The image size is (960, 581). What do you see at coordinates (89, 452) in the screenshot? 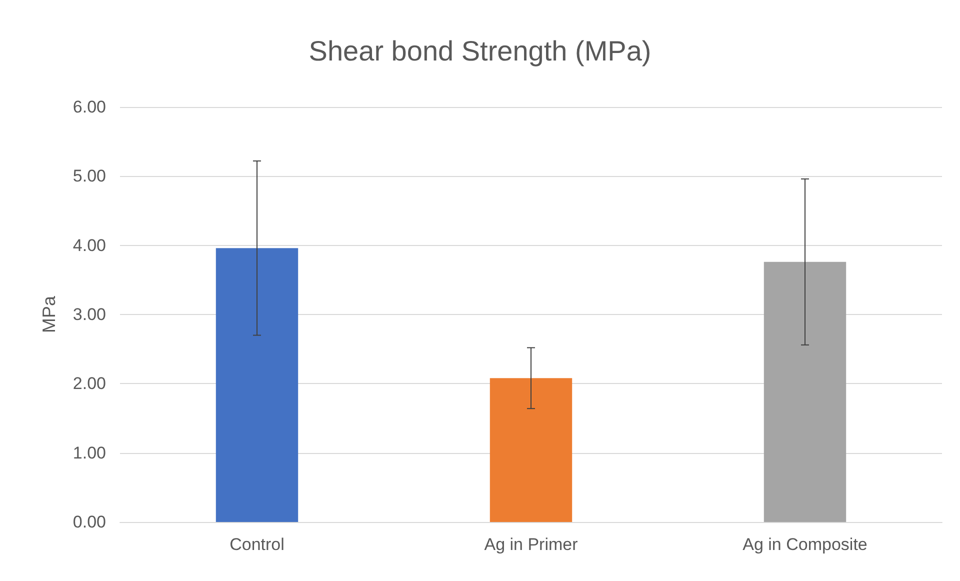
I see `y-tick-label: 1.00` at bounding box center [89, 452].